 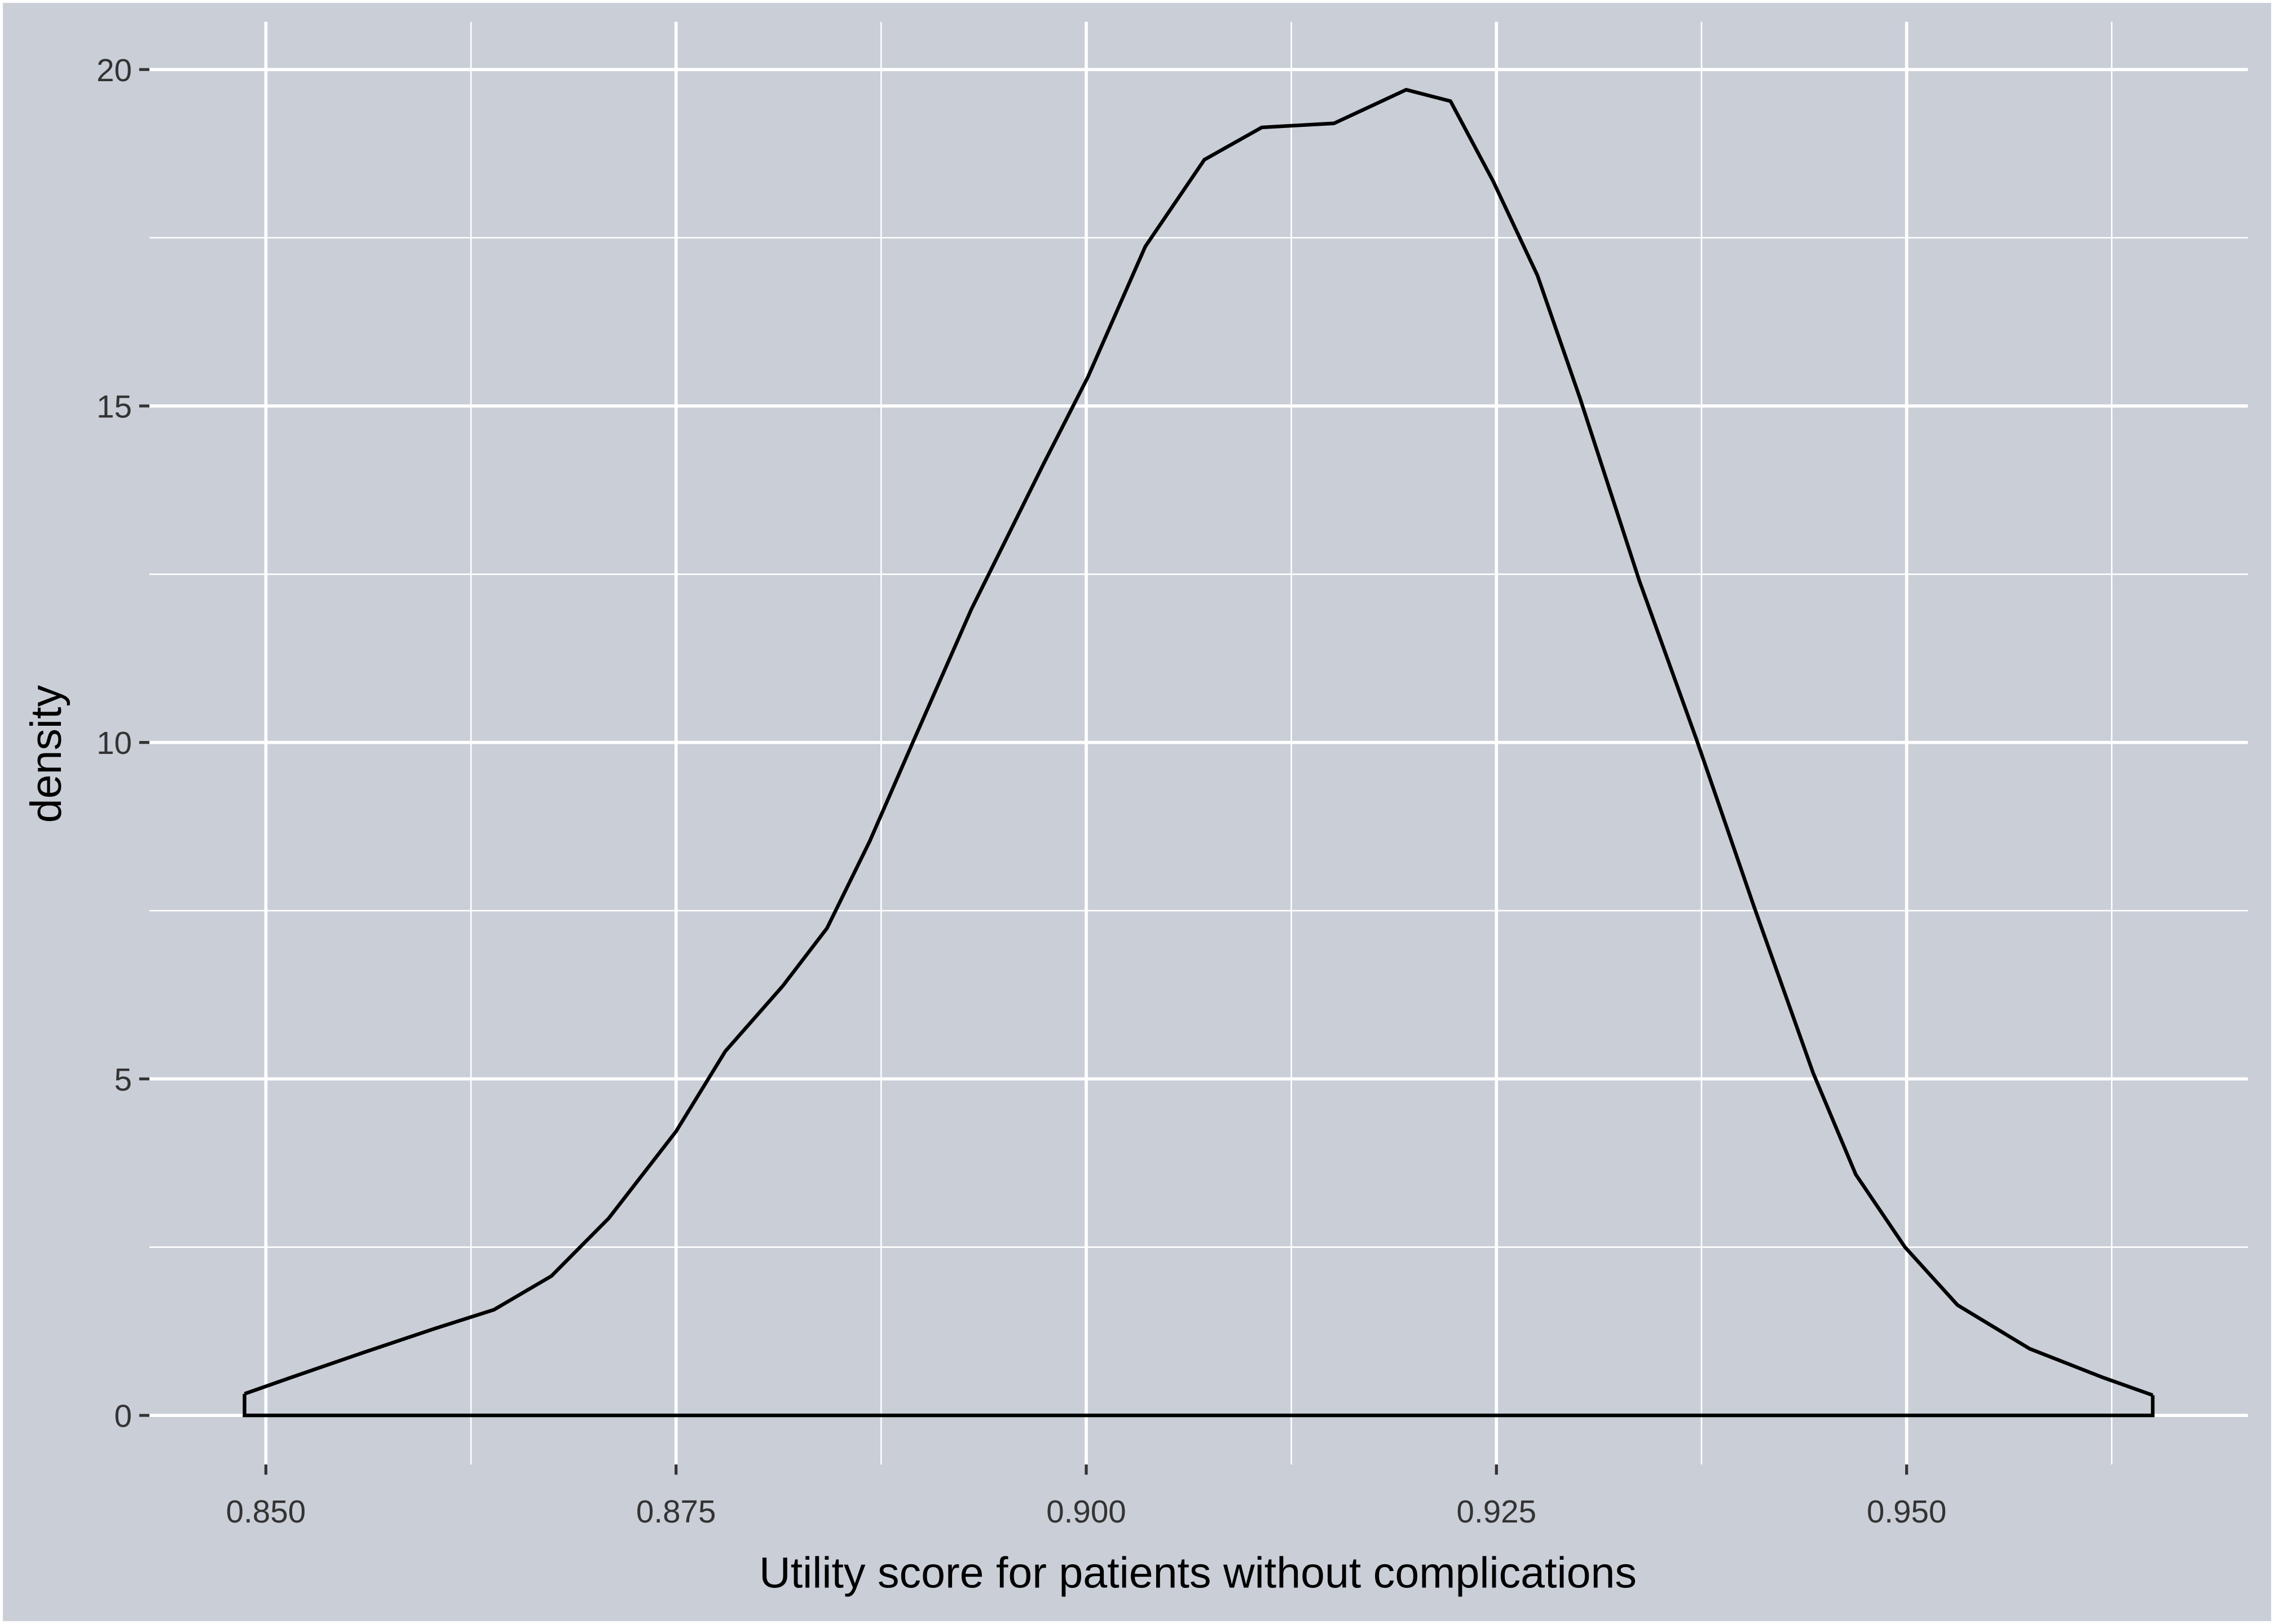 I want to click on x-tick-label: 0.850, so click(x=266, y=1511).